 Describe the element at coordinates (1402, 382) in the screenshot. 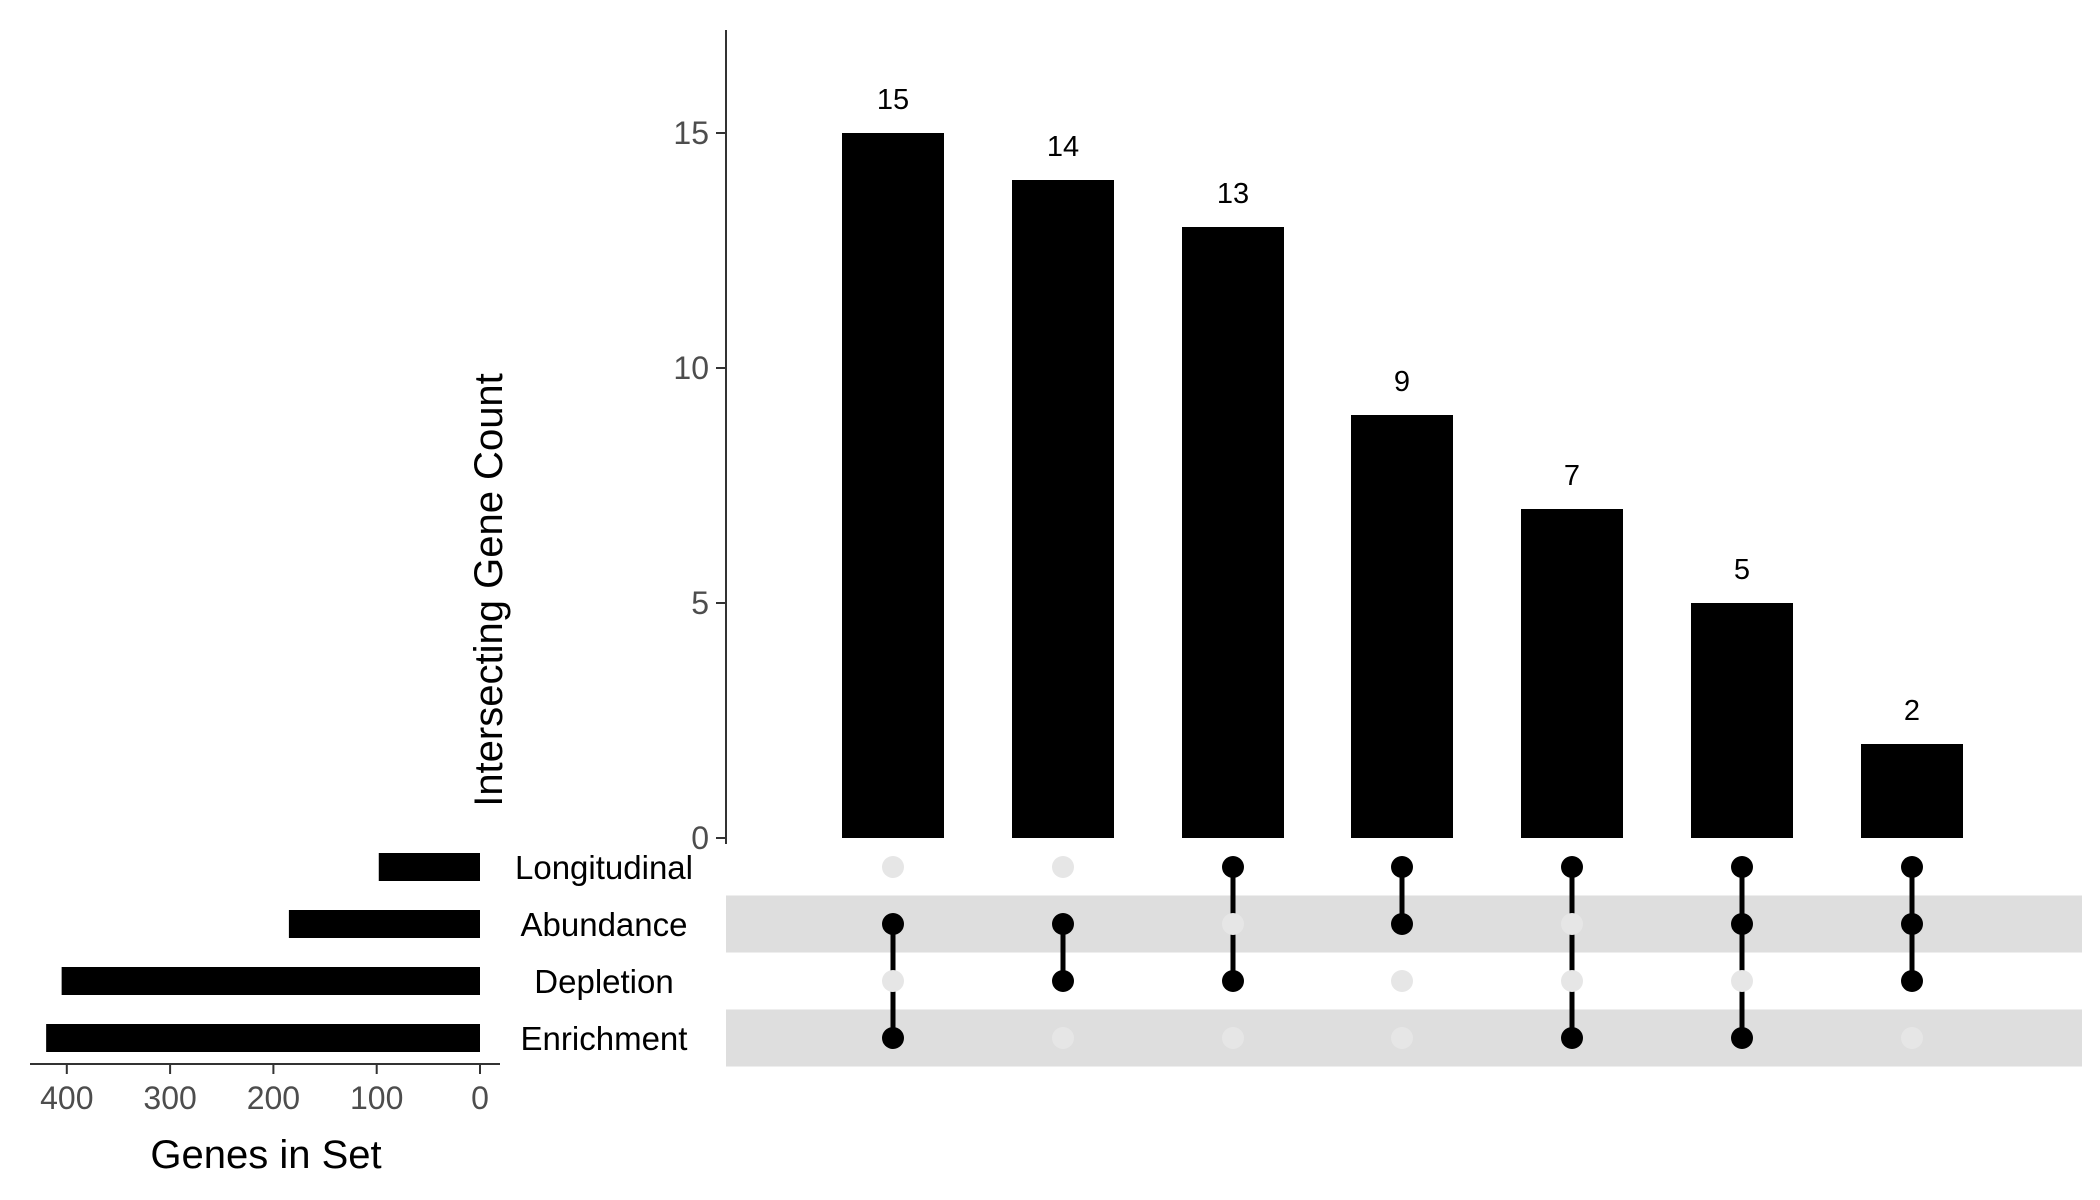

I see `bar-value-label: 9` at that location.